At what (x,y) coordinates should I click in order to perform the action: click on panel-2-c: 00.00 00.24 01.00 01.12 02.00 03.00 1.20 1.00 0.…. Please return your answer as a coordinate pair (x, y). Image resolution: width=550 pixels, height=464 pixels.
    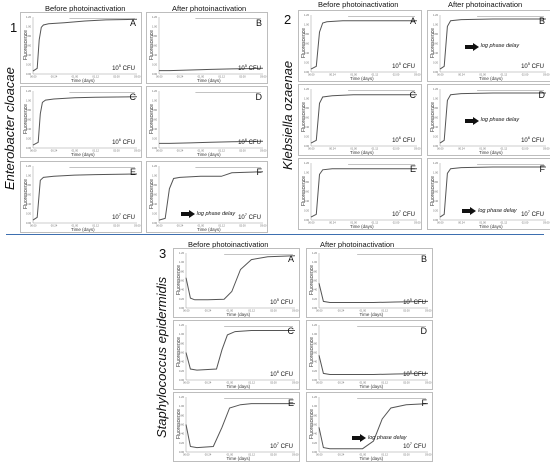
    Looking at the image, I should click on (360, 120).